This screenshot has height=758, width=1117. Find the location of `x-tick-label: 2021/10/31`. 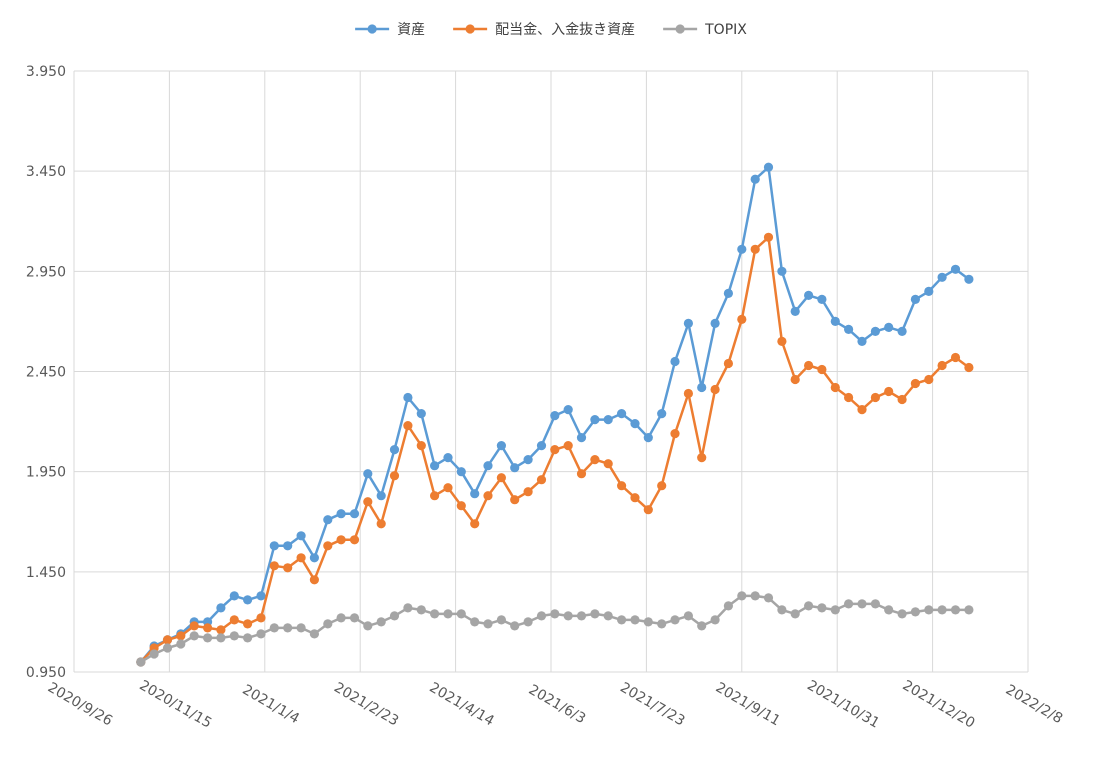

x-tick-label: 2021/10/31 is located at coordinates (843, 704).